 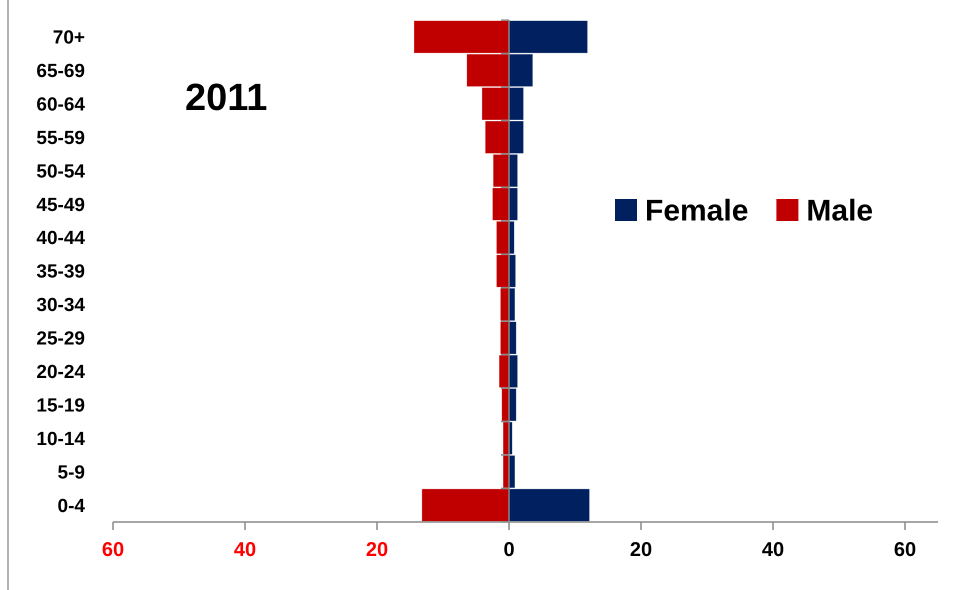 I want to click on y-tick-label: 55-59, so click(x=60, y=138).